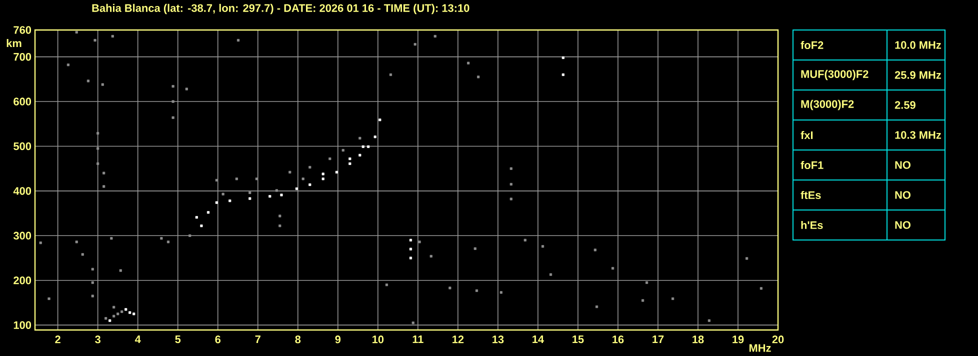 Image resolution: width=978 pixels, height=356 pixels. I want to click on x-tick-label: 17, so click(658, 340).